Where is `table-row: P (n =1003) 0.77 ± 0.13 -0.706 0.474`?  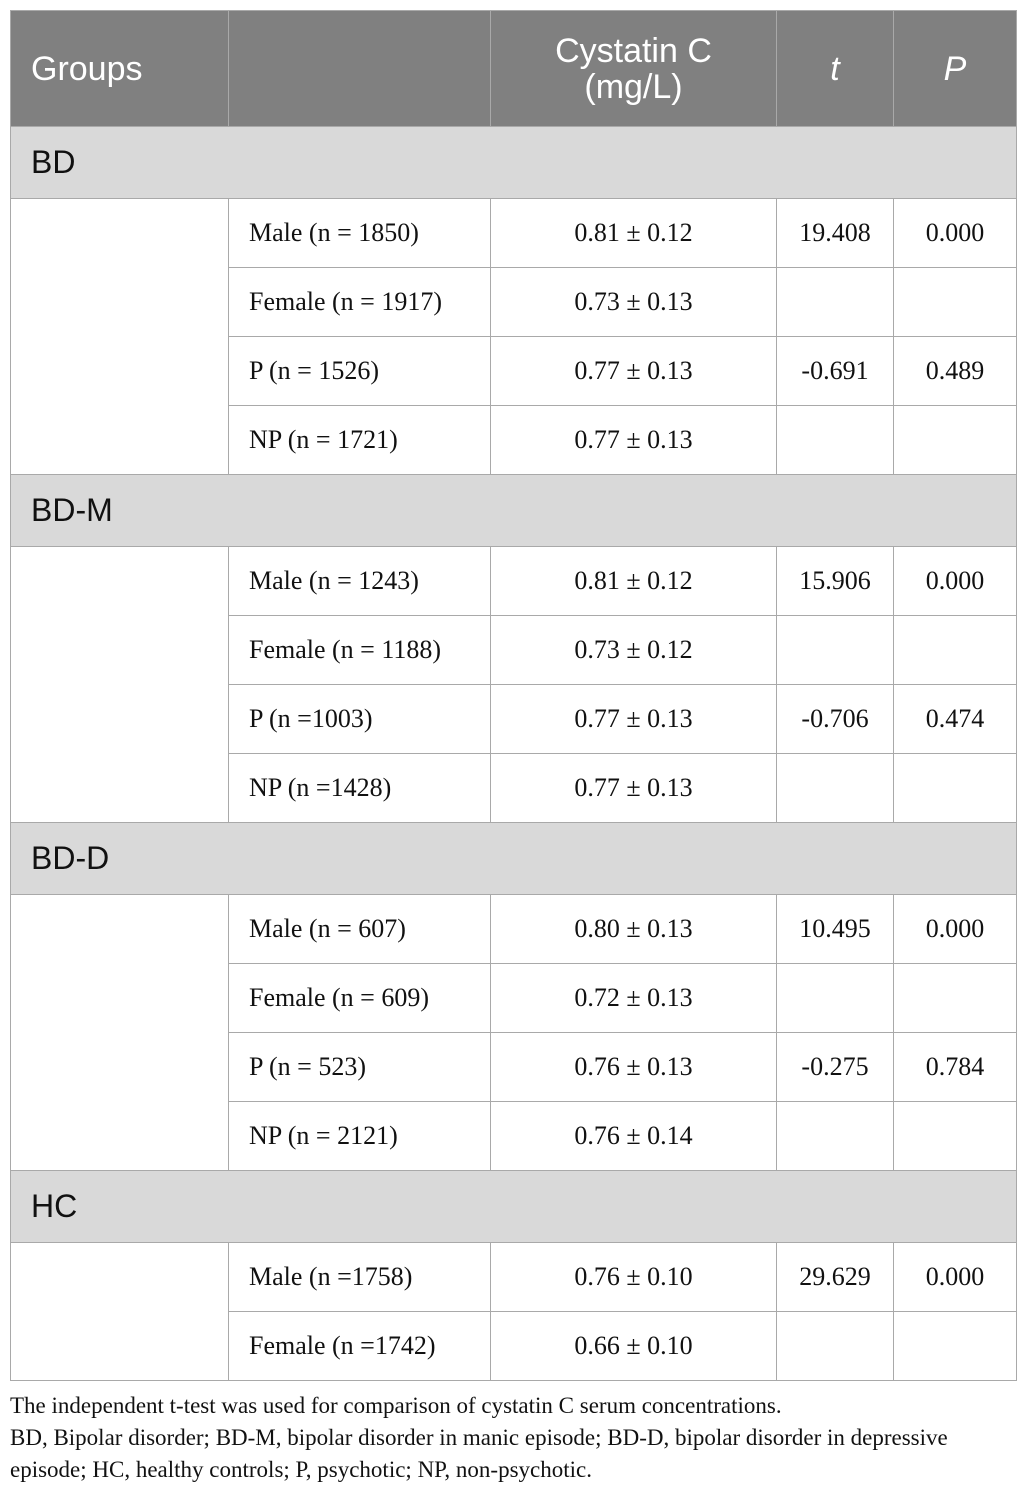
table-row: P (n =1003) 0.77 ± 0.13 -0.706 0.474 is located at coordinates (514, 719).